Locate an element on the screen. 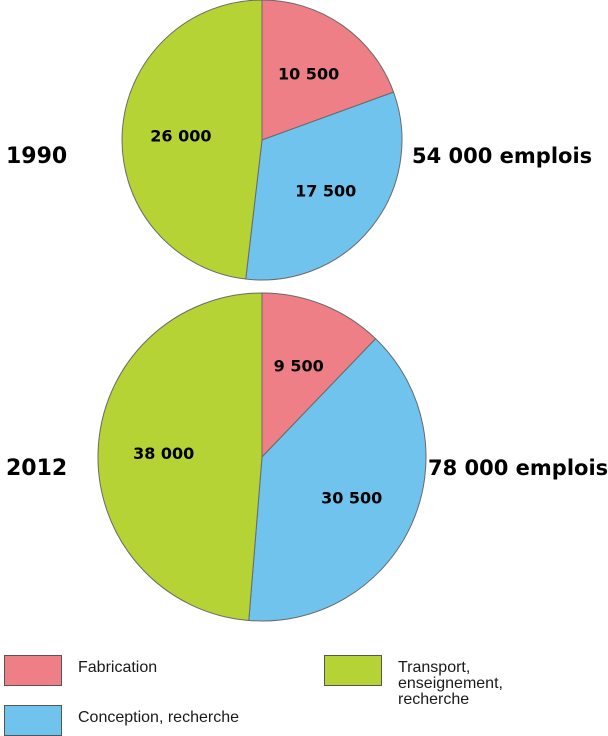 The width and height of the screenshot is (608, 736). slice-value-label-fabrication-2012: 9 500 is located at coordinates (299, 366).